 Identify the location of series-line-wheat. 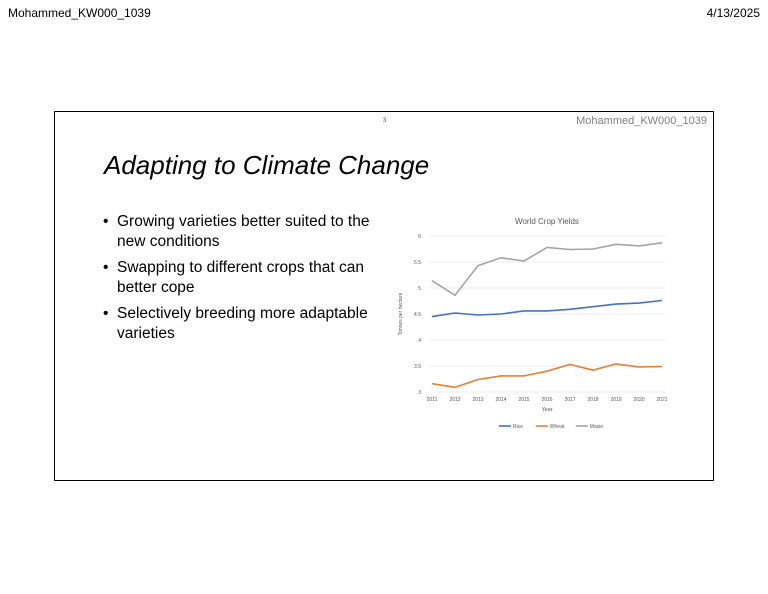
(547, 376).